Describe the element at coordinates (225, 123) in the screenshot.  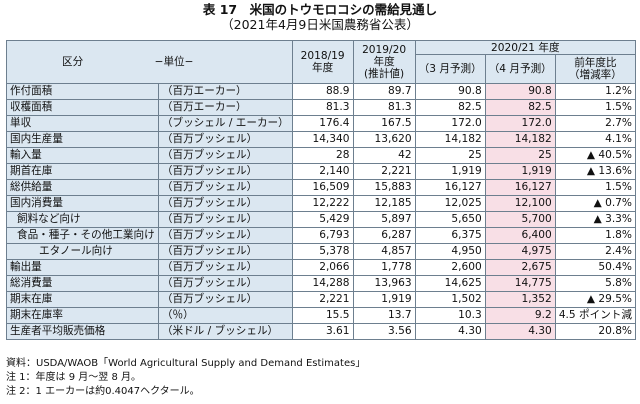
I see `row-unit: （ブッシェル / エーカー）` at that location.